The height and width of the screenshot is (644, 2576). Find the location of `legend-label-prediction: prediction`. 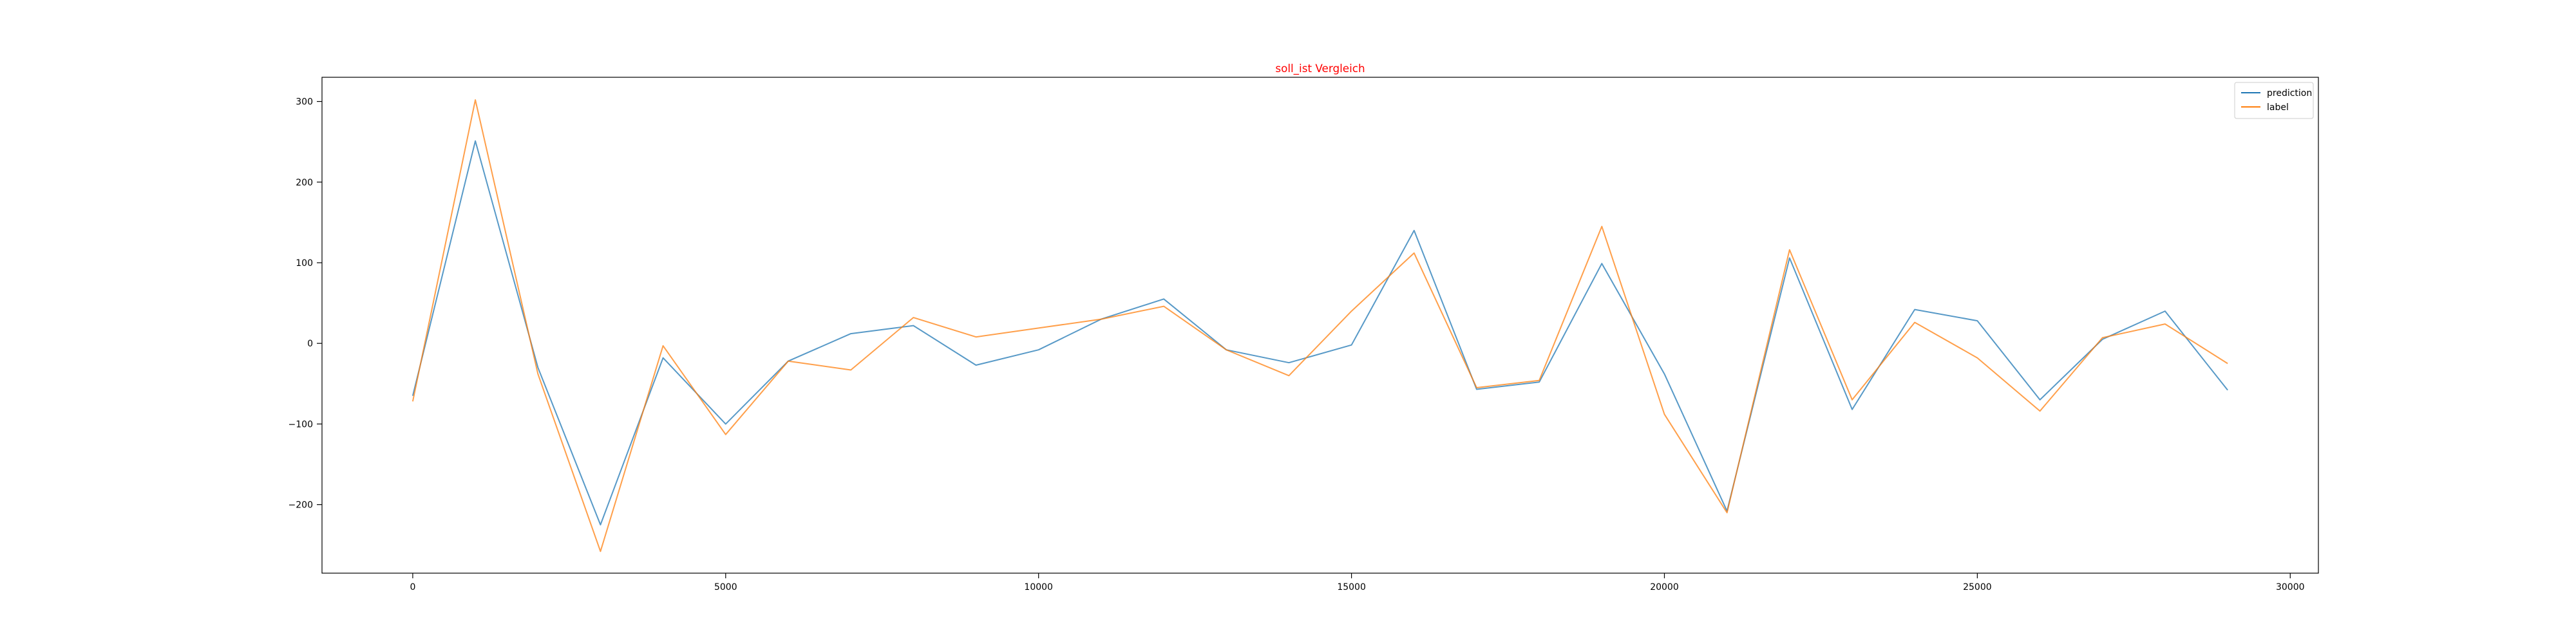

legend-label-prediction: prediction is located at coordinates (2289, 93).